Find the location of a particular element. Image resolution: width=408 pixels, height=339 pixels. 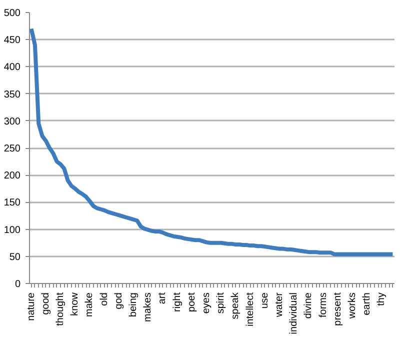

x-tick-label: water is located at coordinates (280, 305).